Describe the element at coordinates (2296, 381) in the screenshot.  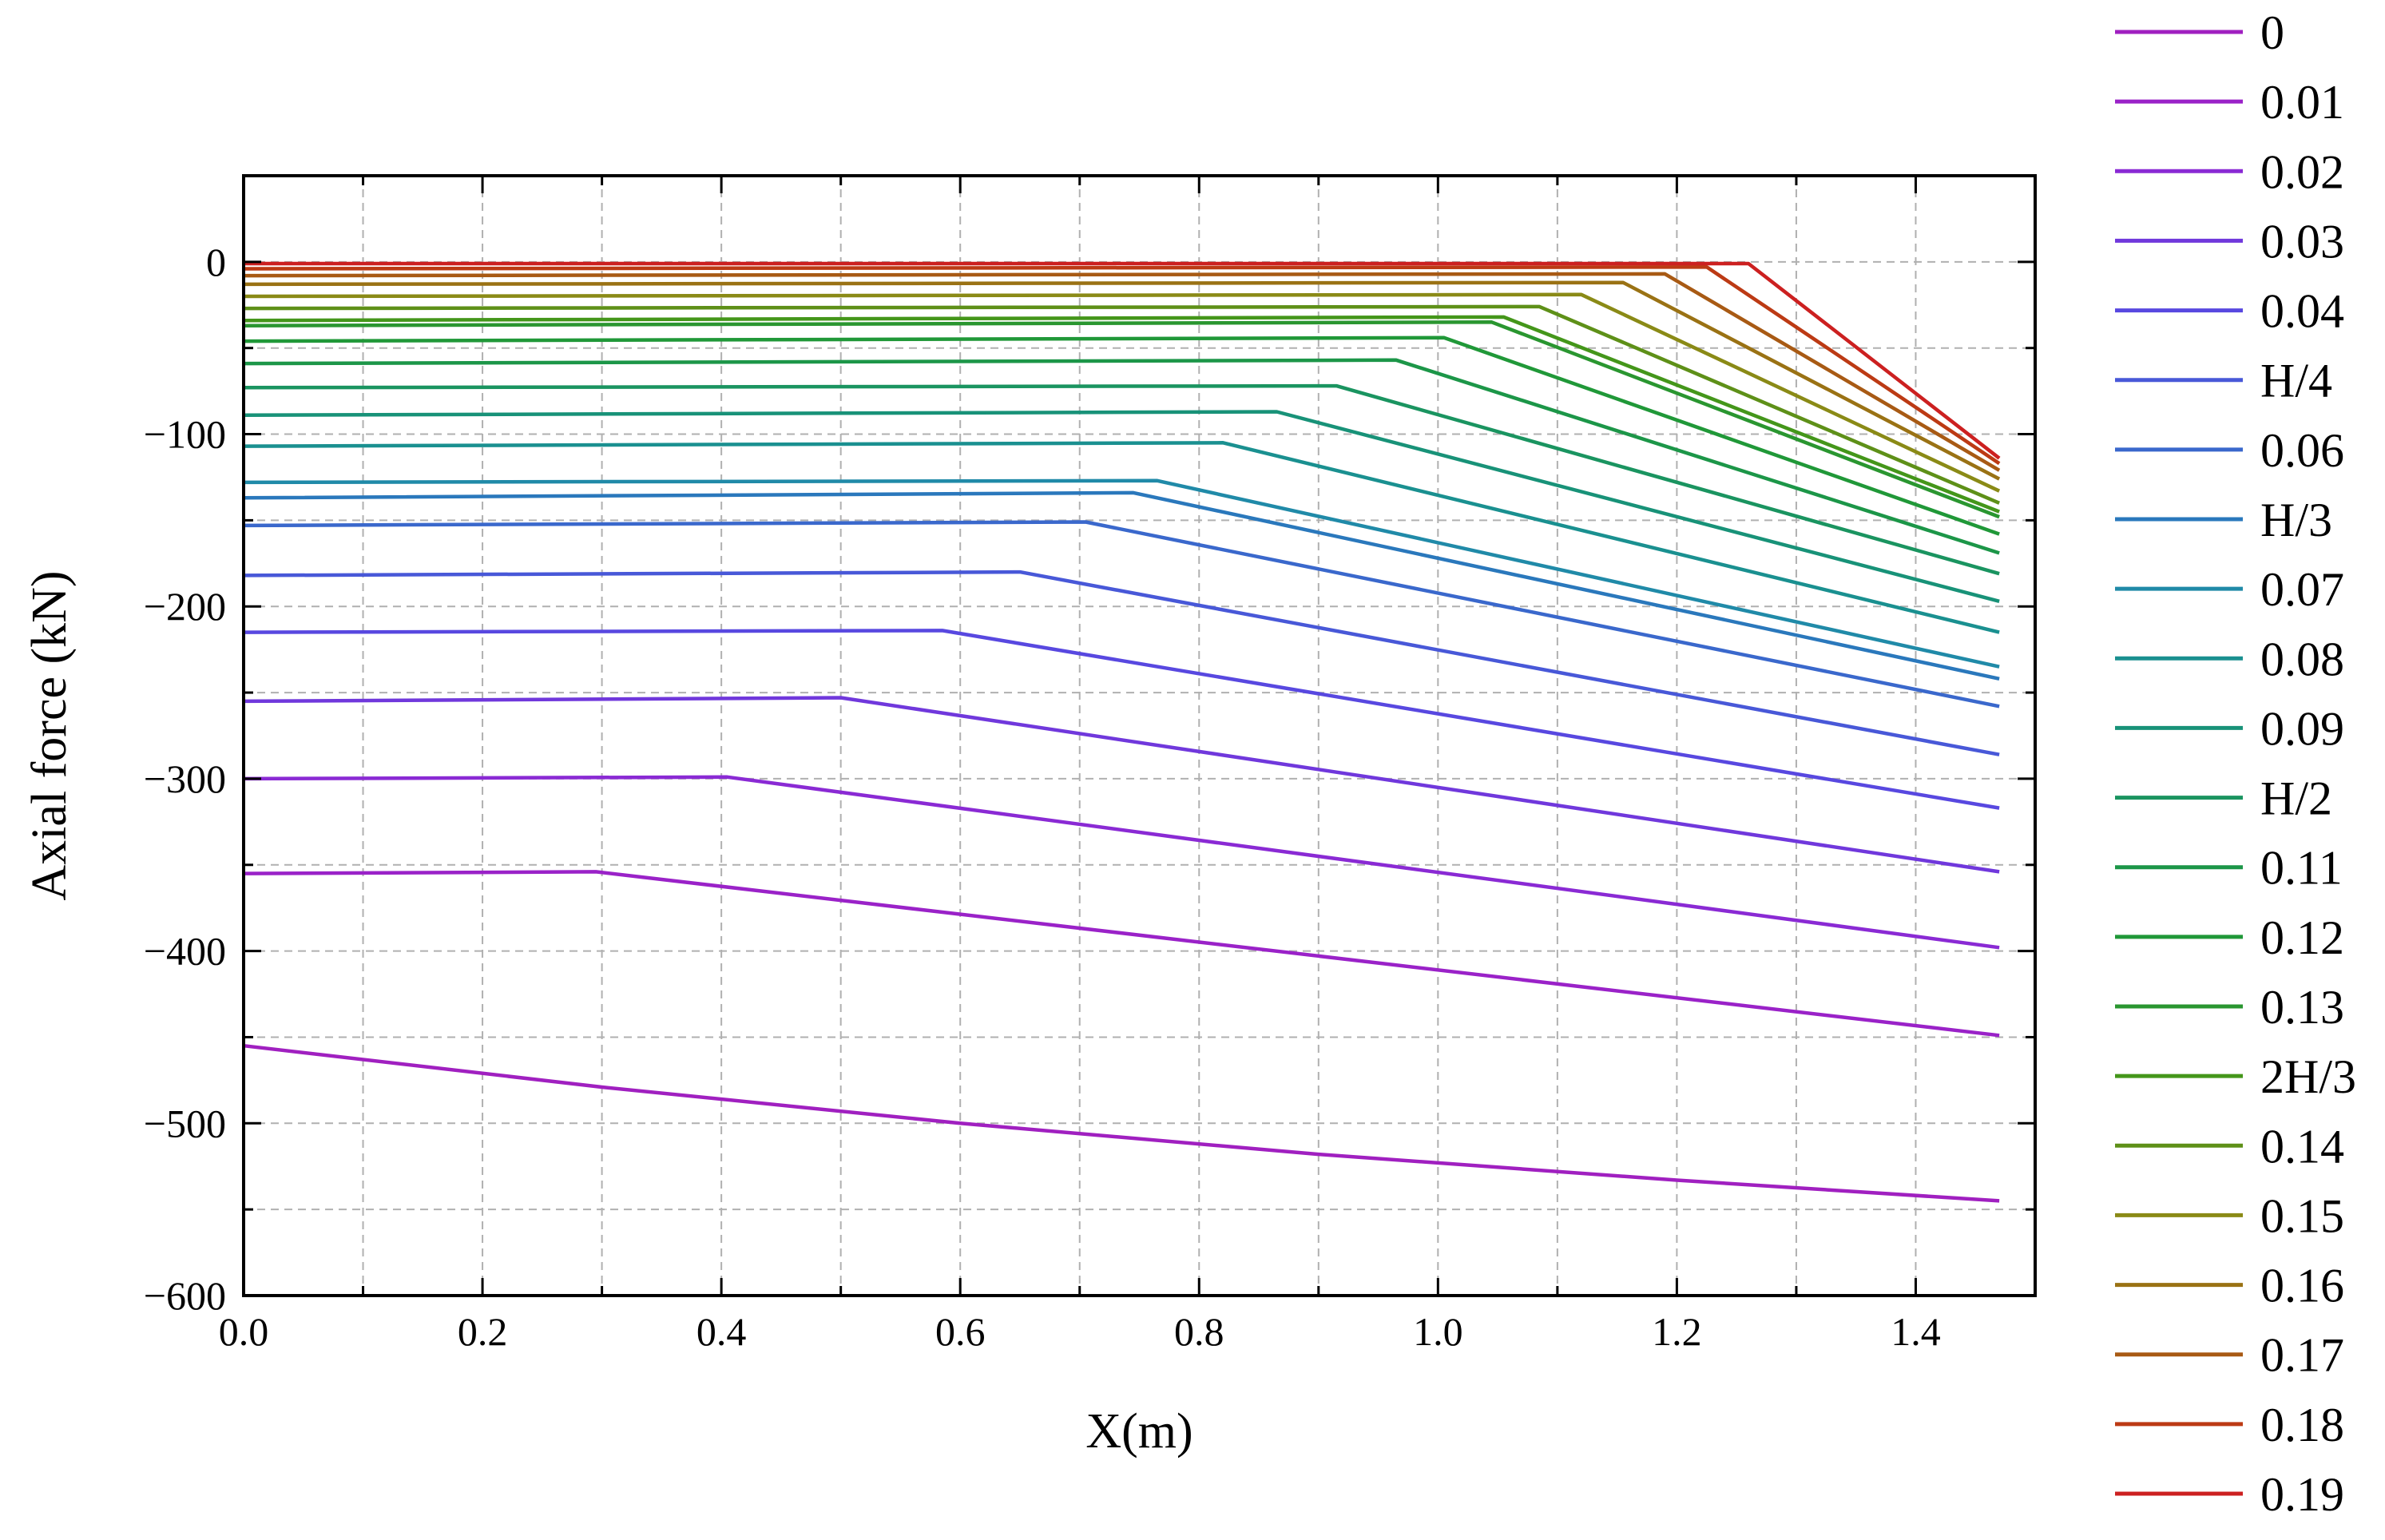
I see `legend-label: H/4` at that location.